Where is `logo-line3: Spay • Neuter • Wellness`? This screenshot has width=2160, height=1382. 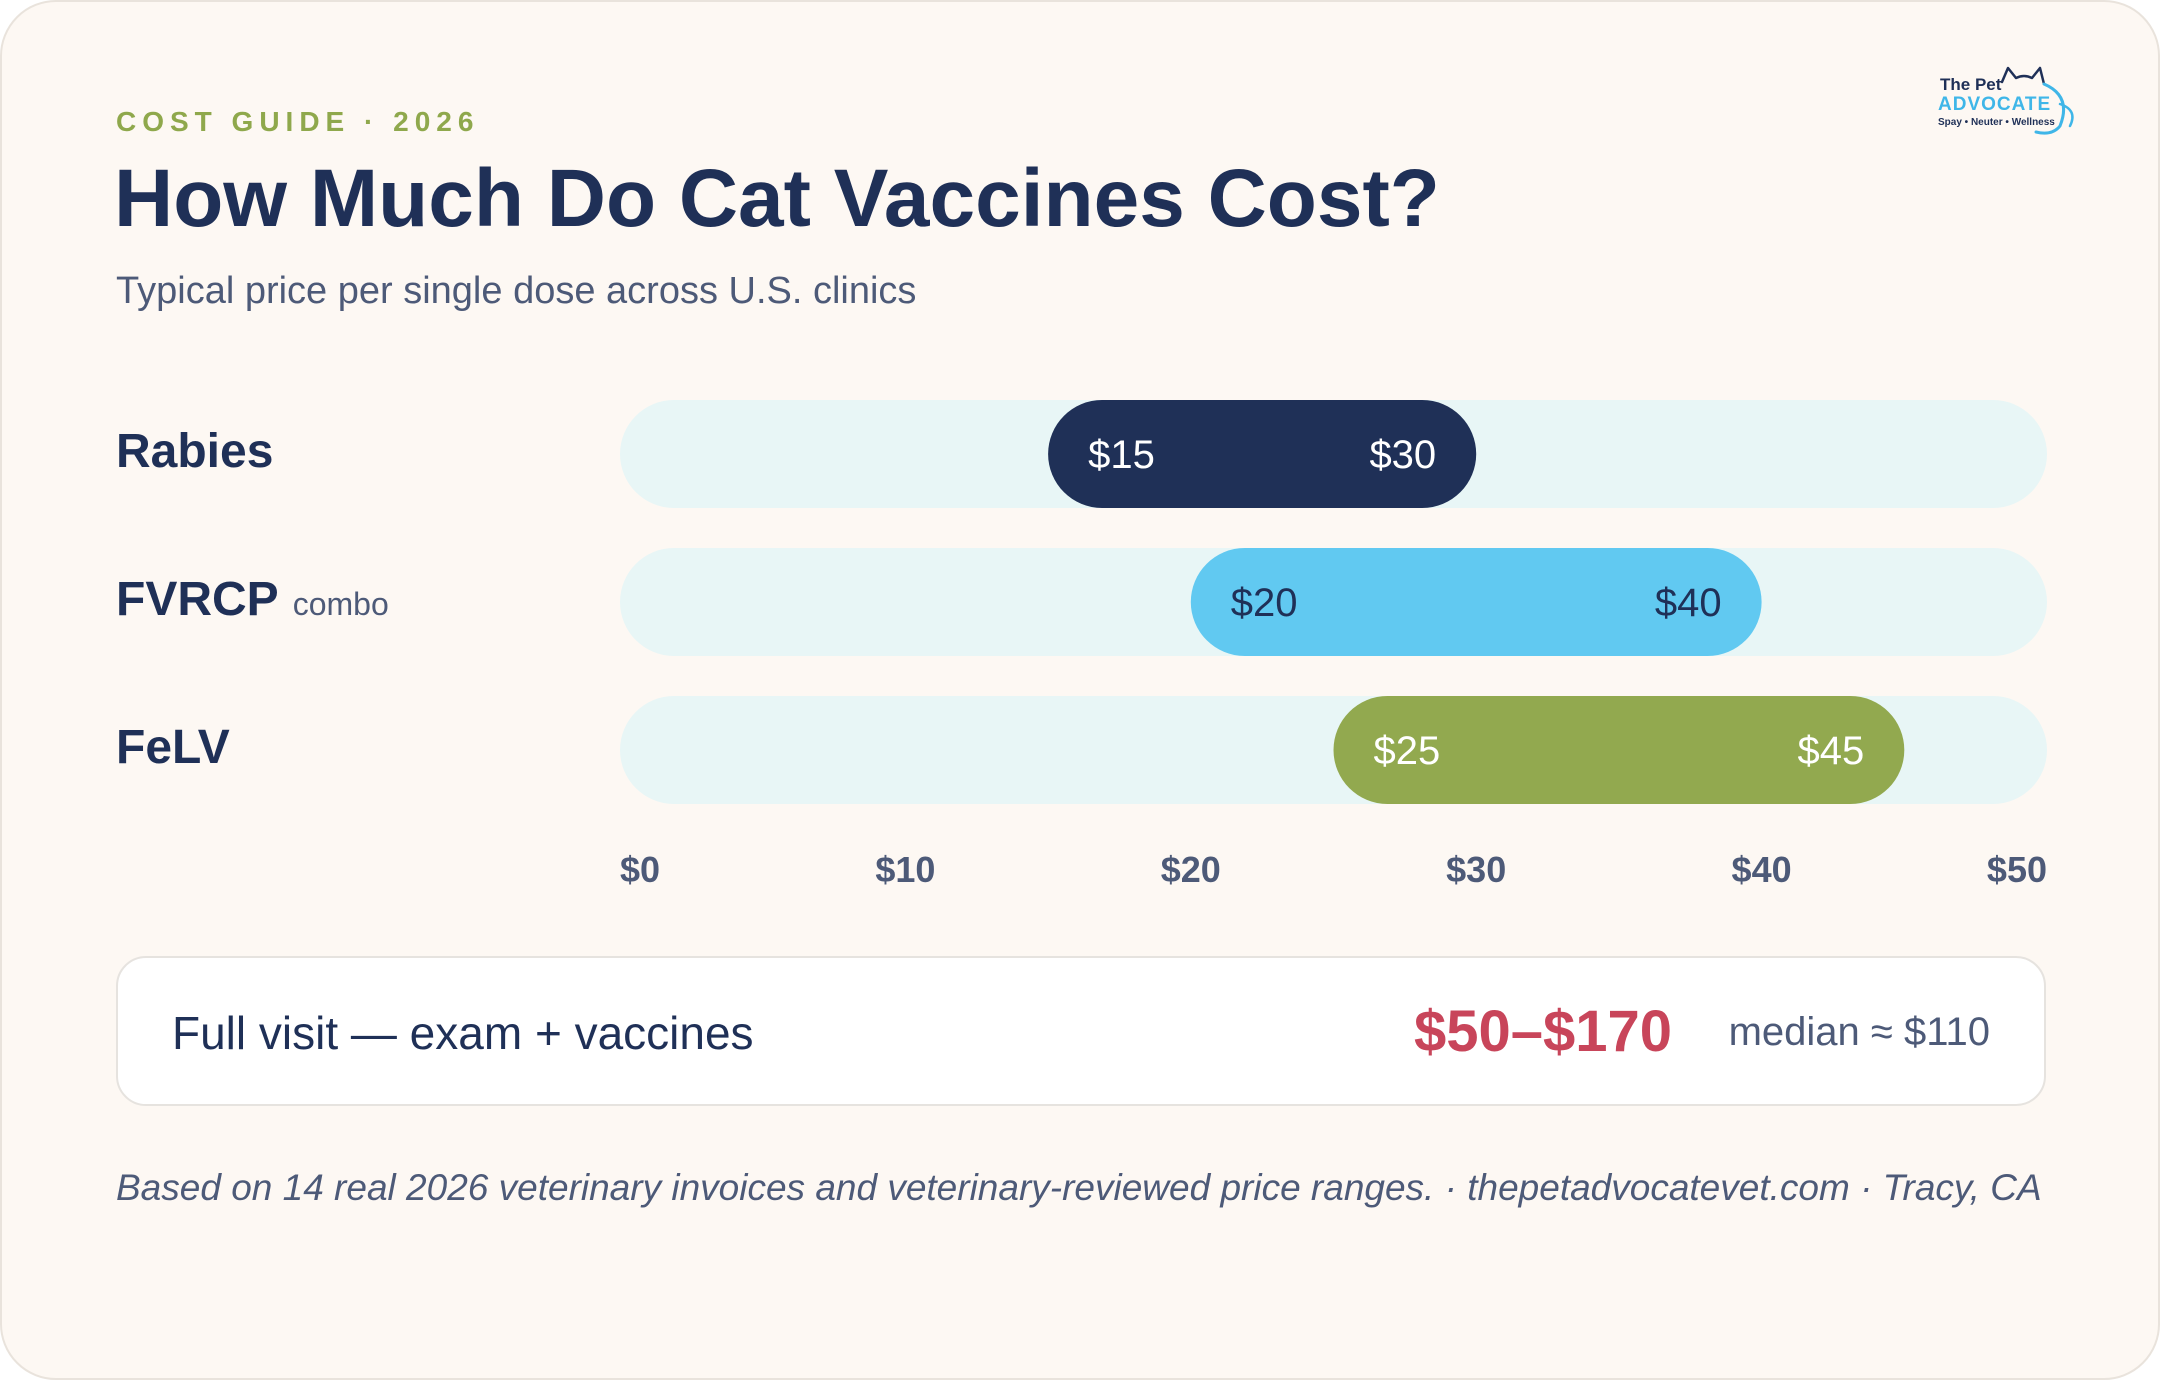 logo-line3: Spay • Neuter • Wellness is located at coordinates (1996, 122).